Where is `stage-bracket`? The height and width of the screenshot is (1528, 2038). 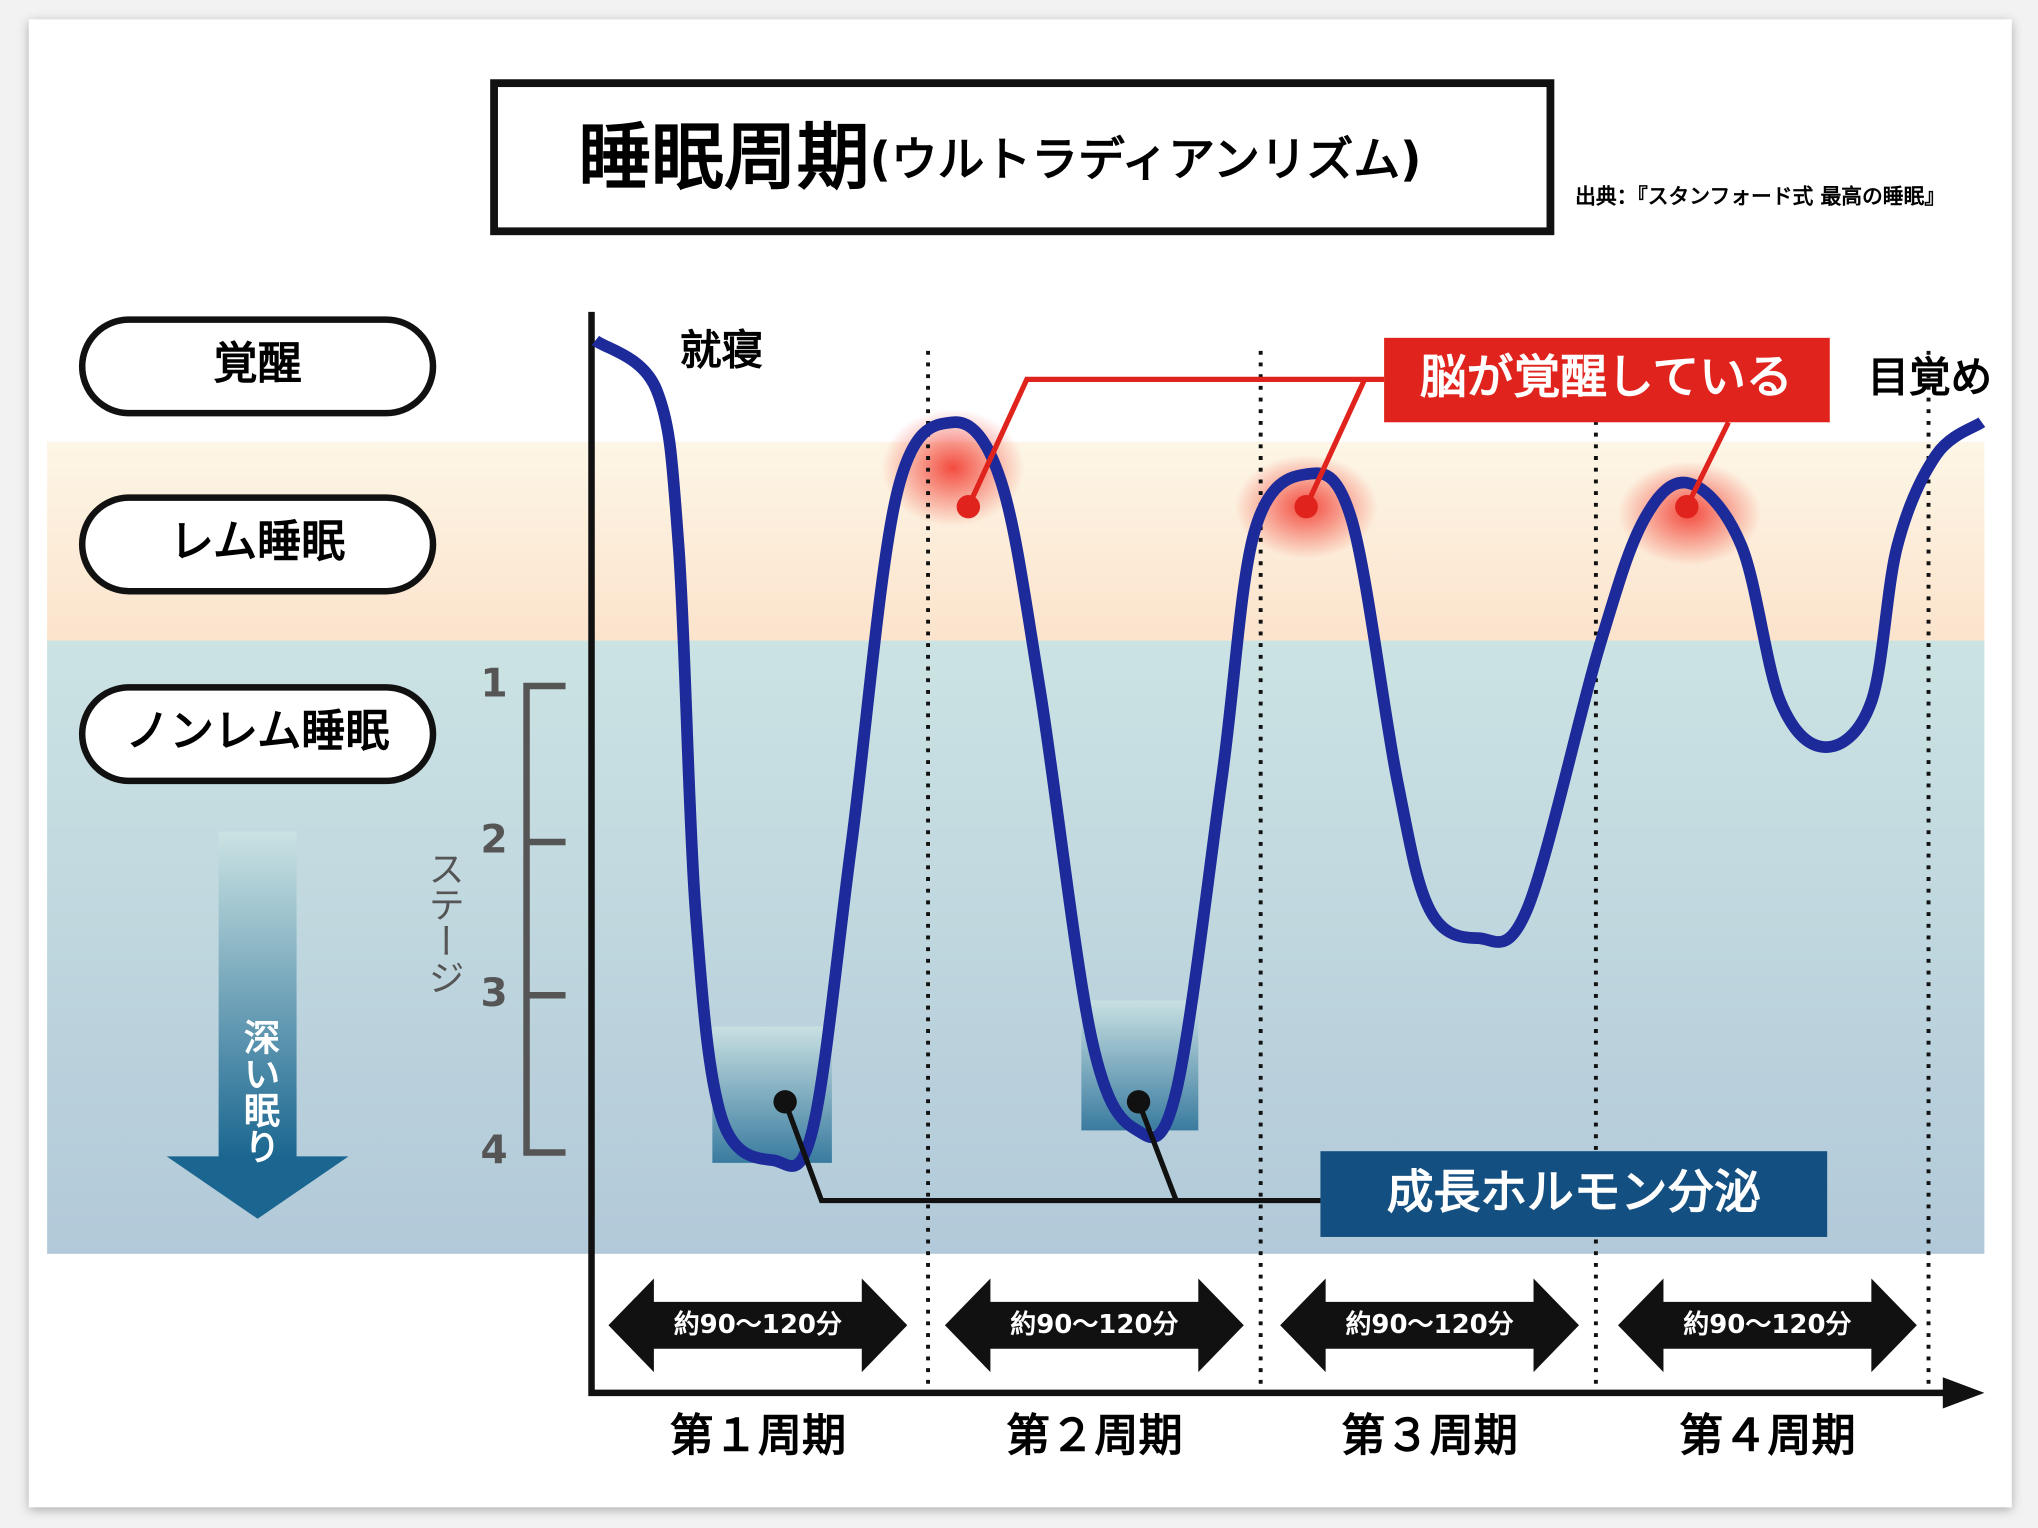
stage-bracket is located at coordinates (544, 919).